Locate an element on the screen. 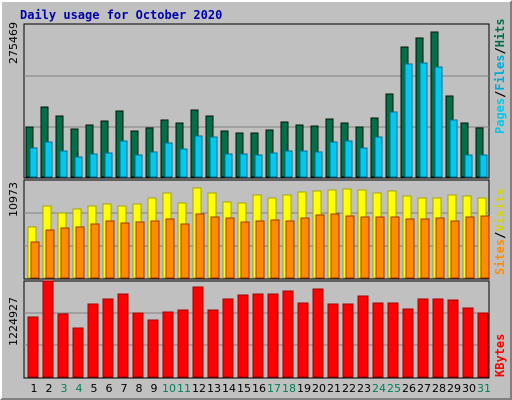 This screenshot has height=400, width=512. legend-visits: Visits is located at coordinates (500, 209).